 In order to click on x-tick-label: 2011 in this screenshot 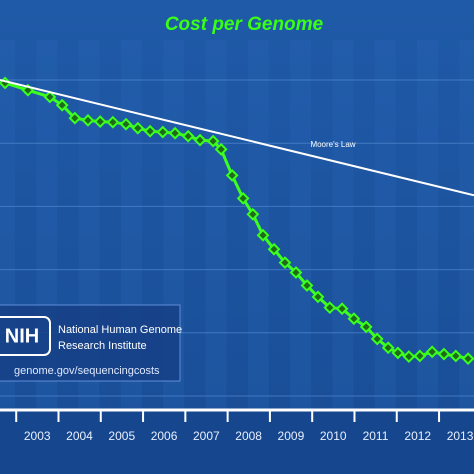, I will do `click(376, 436)`.